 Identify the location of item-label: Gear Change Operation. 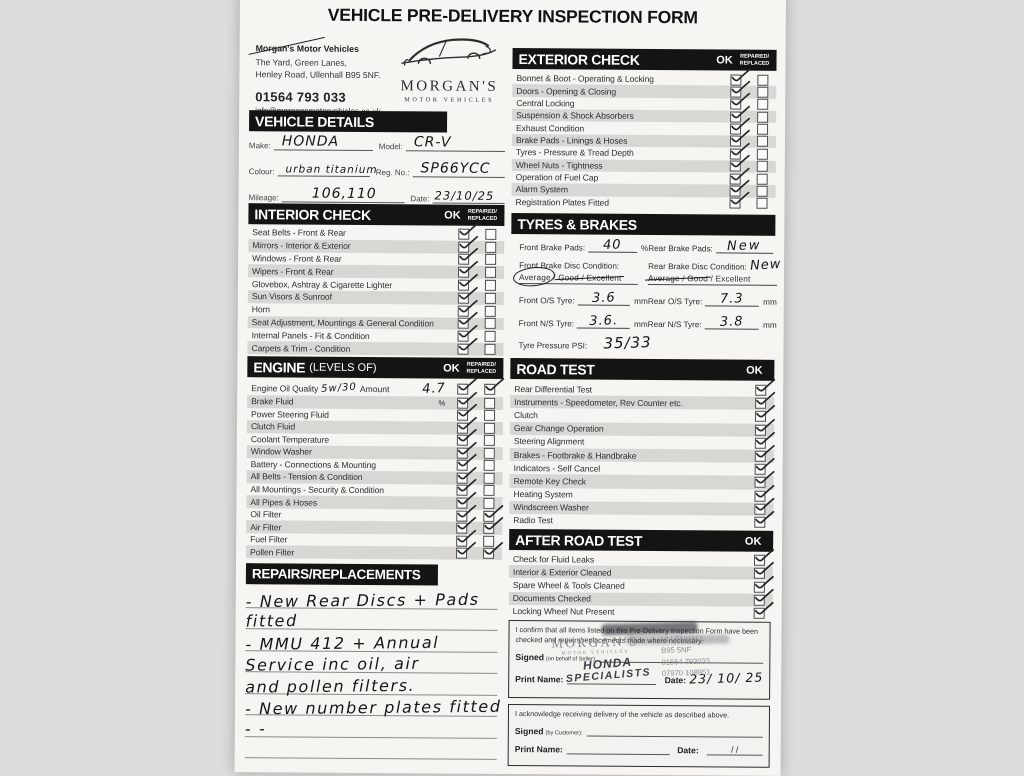
(558, 428).